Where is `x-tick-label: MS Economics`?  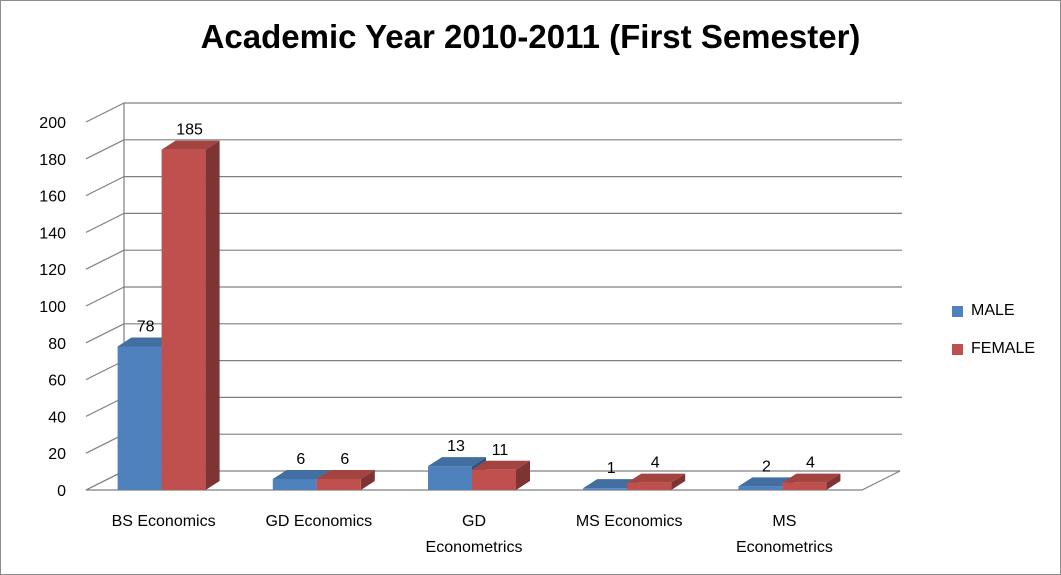 x-tick-label: MS Economics is located at coordinates (629, 521).